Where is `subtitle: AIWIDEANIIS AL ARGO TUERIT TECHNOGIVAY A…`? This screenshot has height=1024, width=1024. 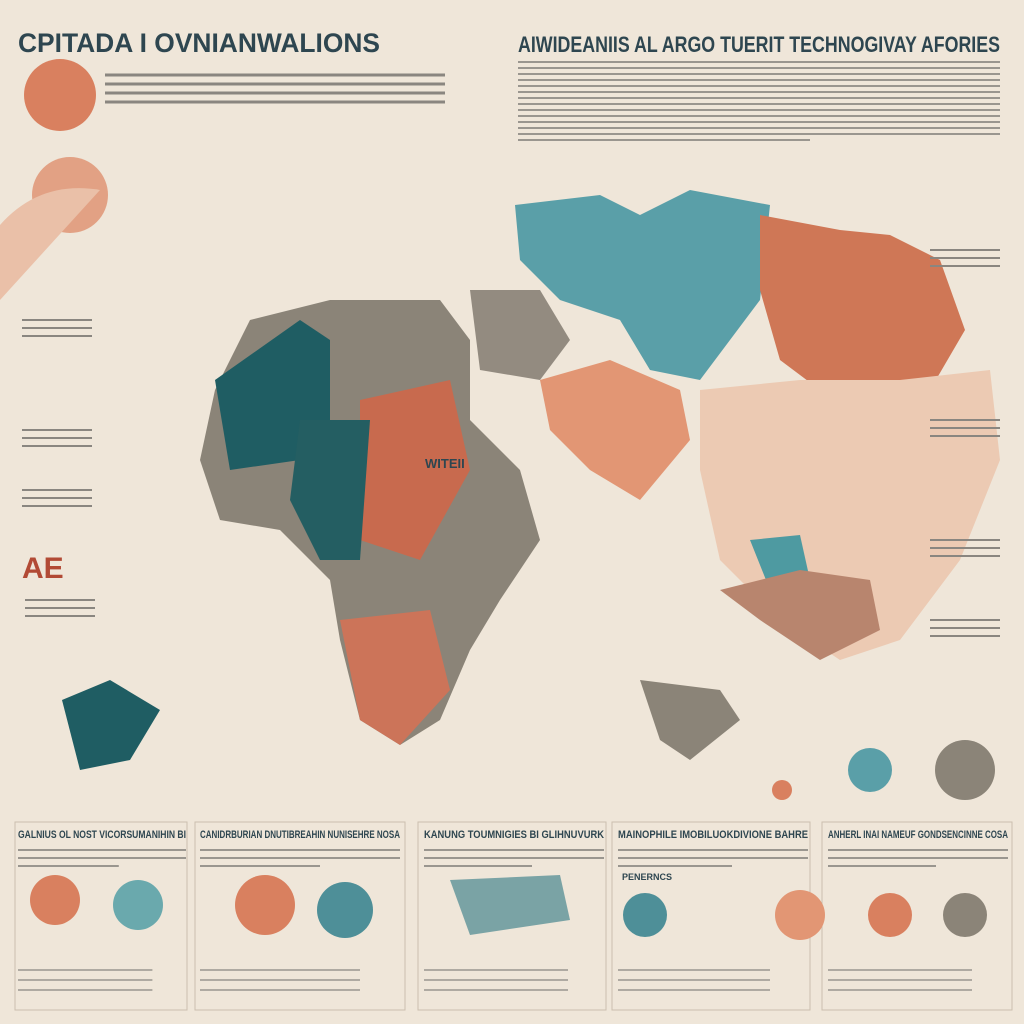
subtitle: AIWIDEANIIS AL ARGO TUERIT TECHNOGIVAY A… is located at coordinates (759, 44).